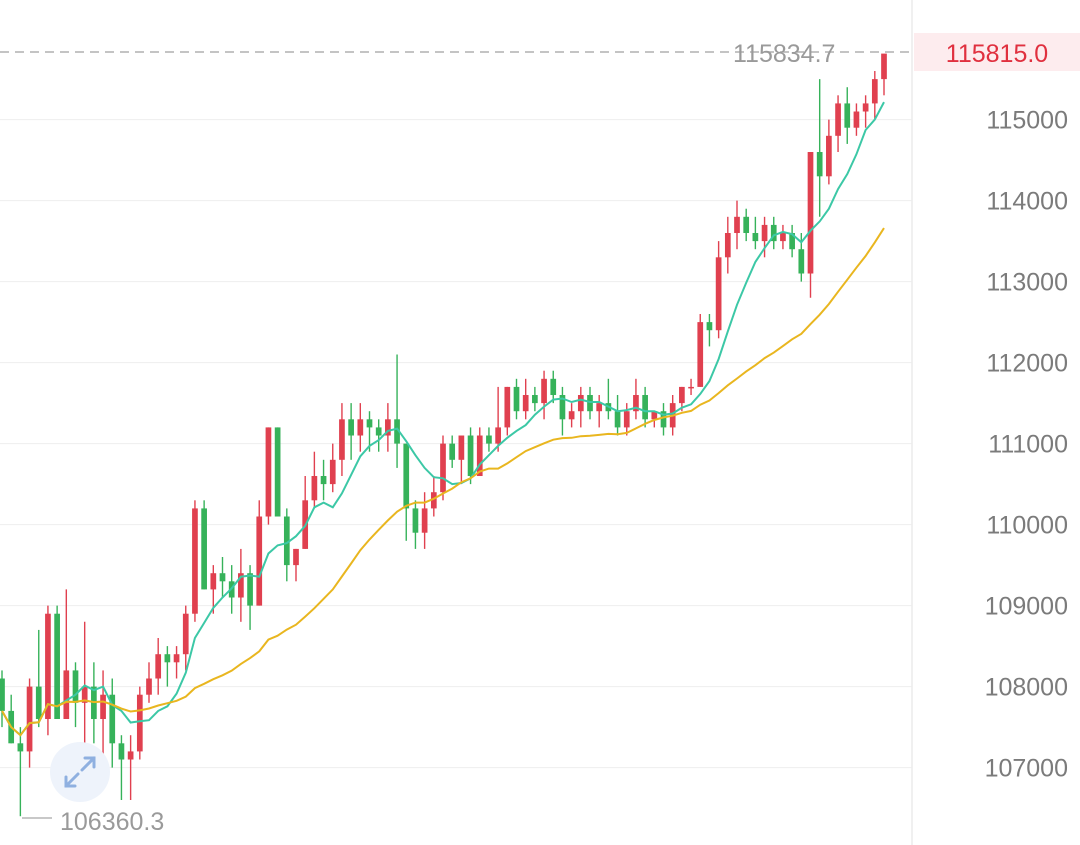 The height and width of the screenshot is (845, 1080). I want to click on low-price-annotation: 106360.3, so click(112, 822).